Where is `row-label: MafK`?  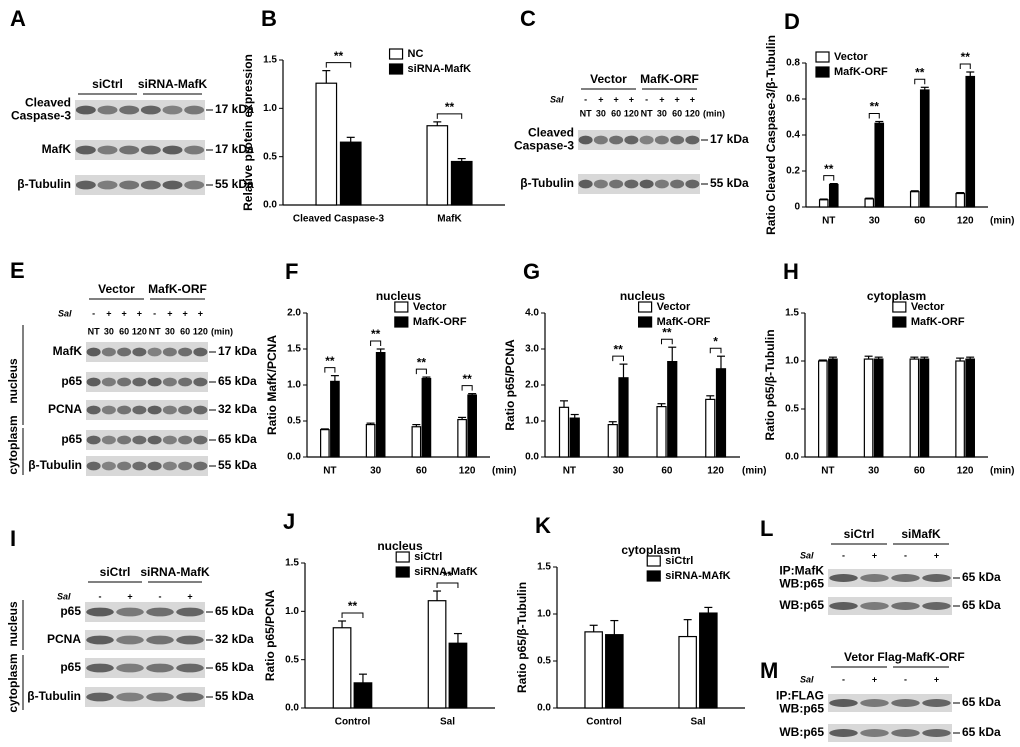 row-label: MafK is located at coordinates (57, 149).